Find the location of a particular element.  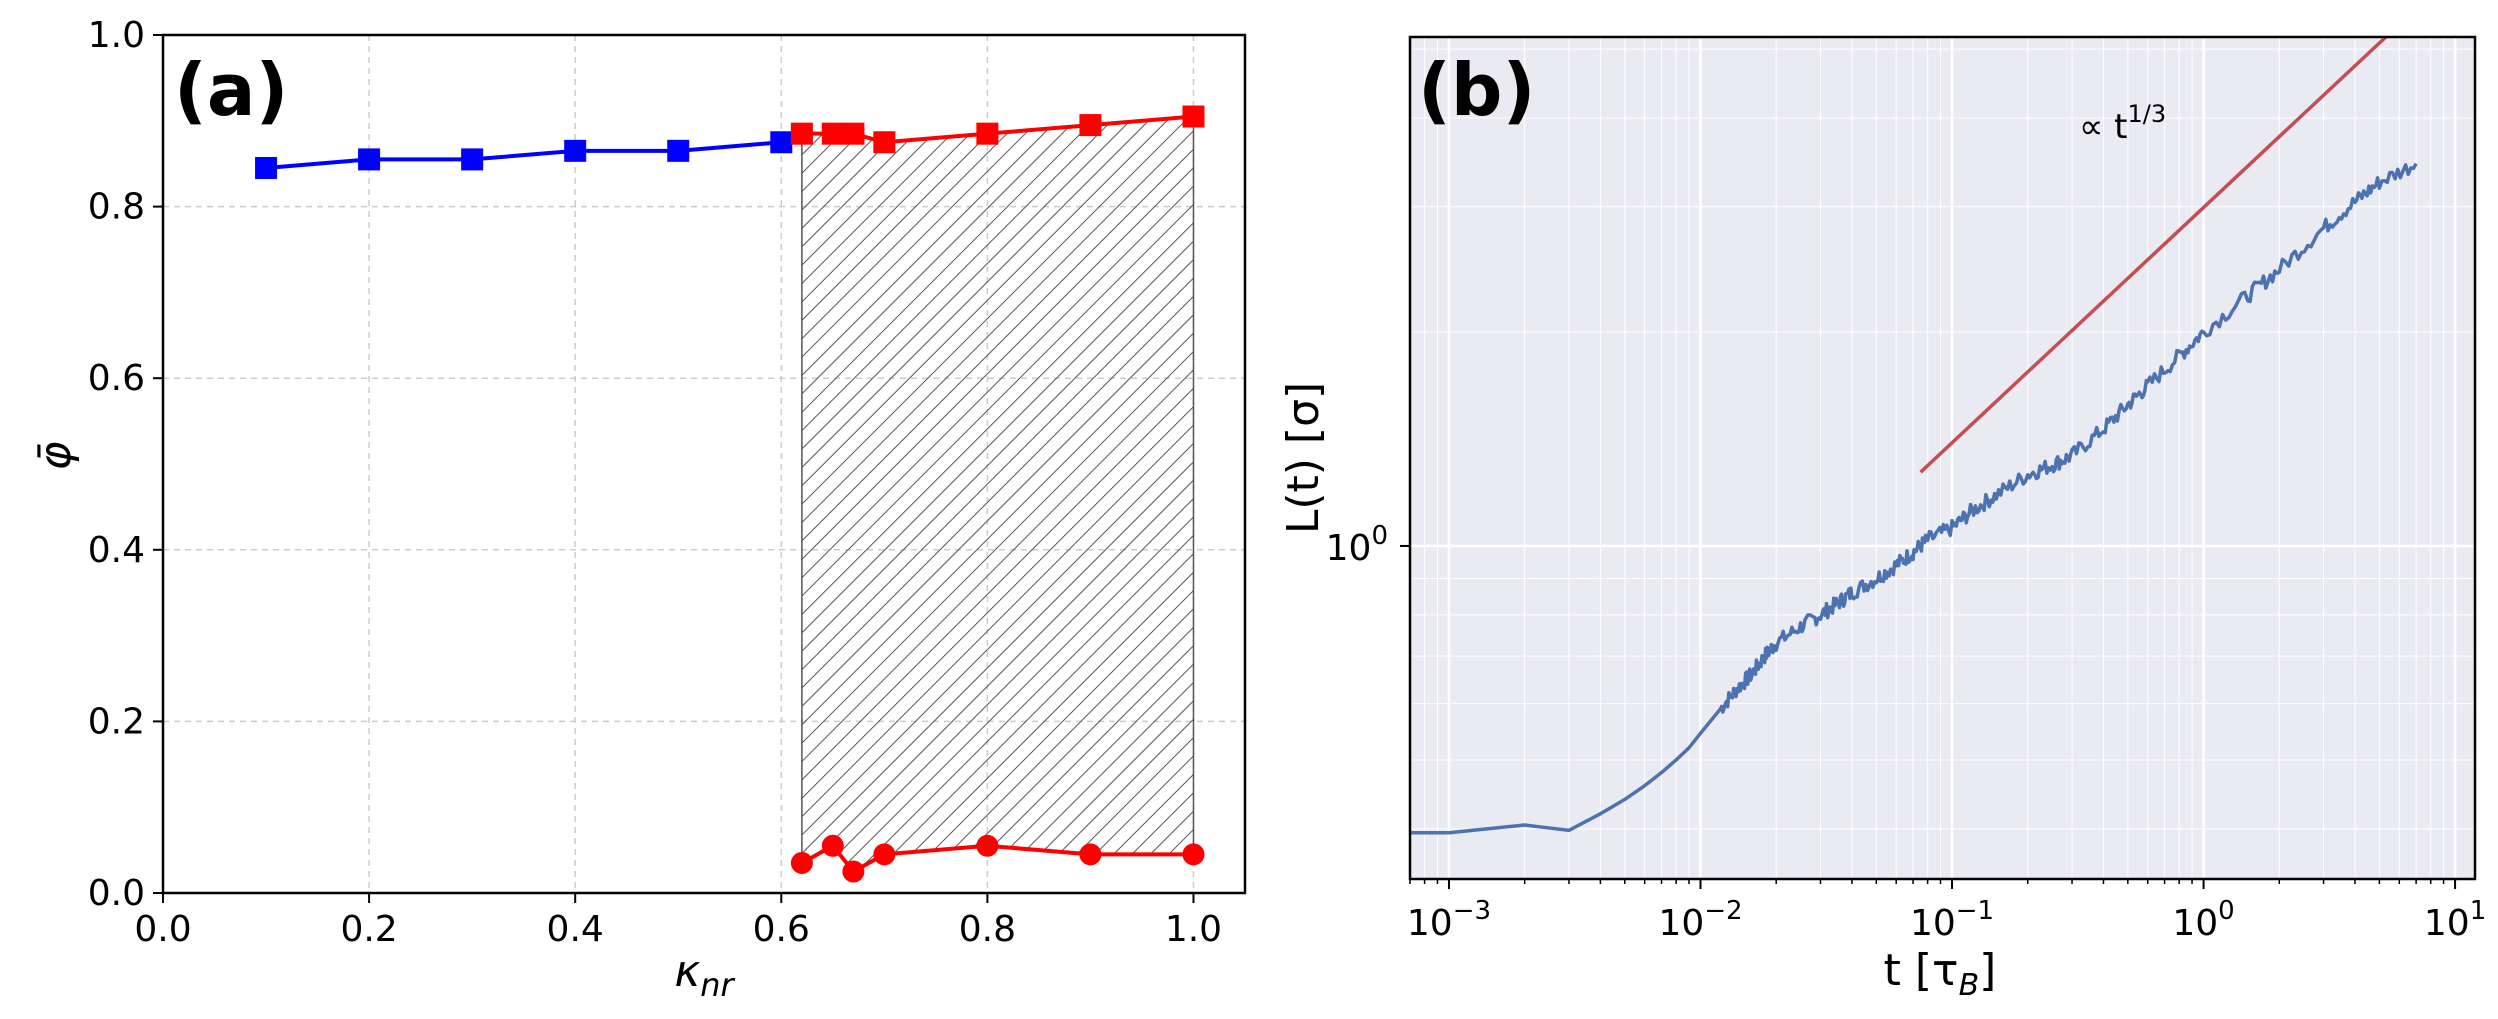

fit-line is located at coordinates (2154, 255).